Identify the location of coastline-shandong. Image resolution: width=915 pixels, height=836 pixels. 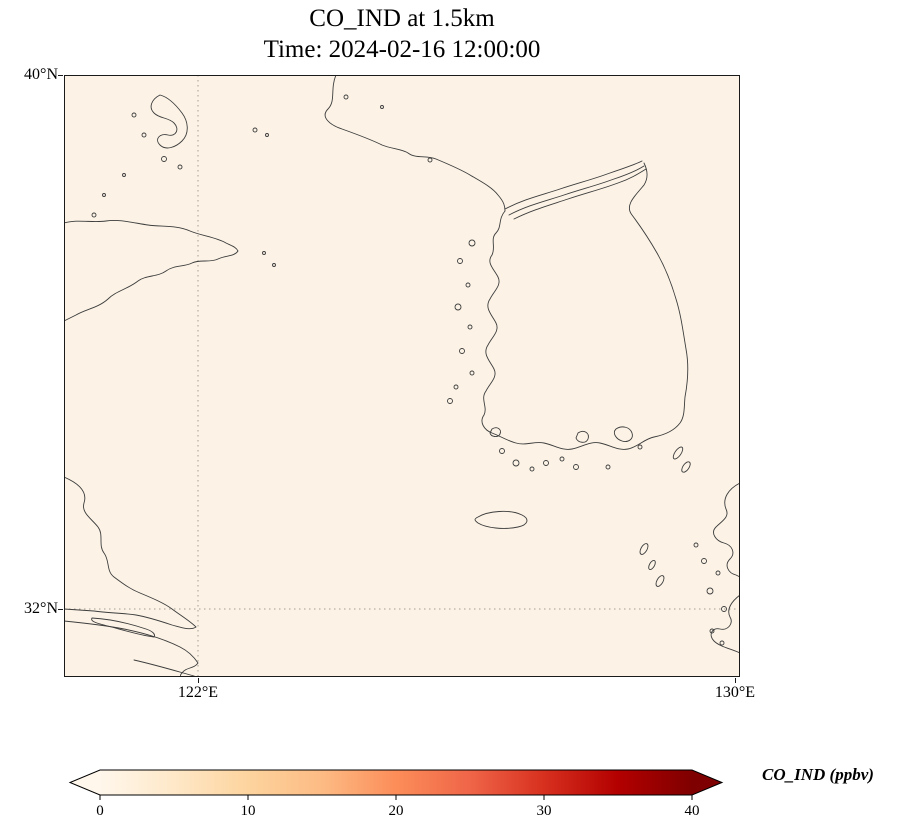
(151, 271).